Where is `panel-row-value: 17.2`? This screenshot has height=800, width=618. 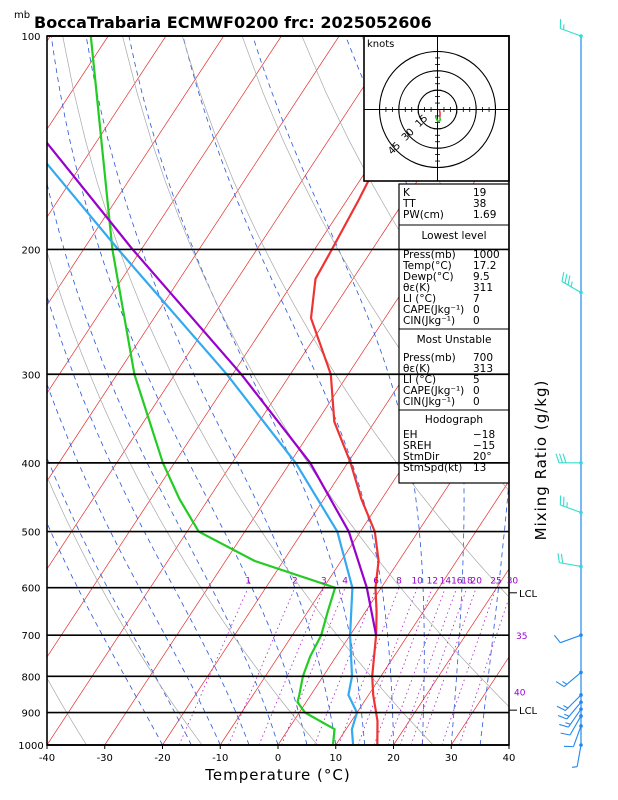
panel-row-value: 17.2 is located at coordinates (484, 266).